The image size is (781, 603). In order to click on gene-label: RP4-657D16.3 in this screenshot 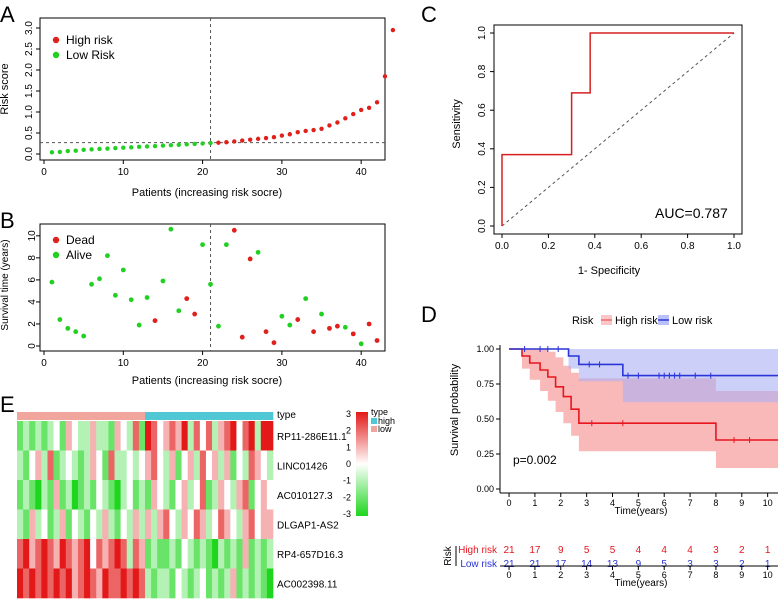, I will do `click(310, 555)`.